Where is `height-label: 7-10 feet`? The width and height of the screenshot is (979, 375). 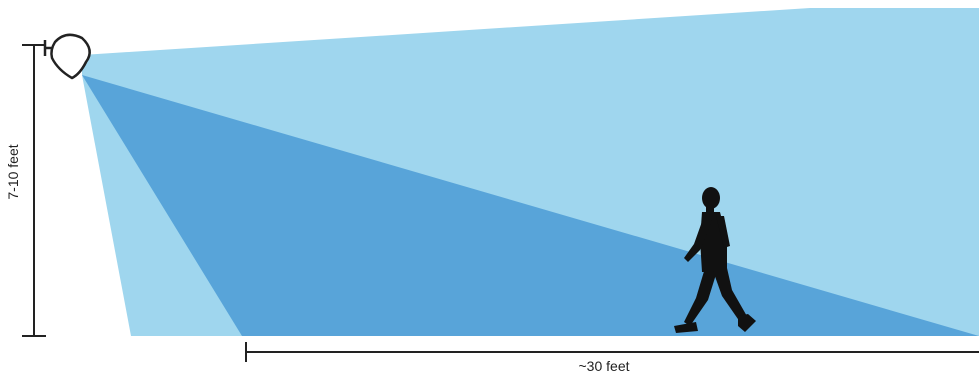 height-label: 7-10 feet is located at coordinates (13, 171).